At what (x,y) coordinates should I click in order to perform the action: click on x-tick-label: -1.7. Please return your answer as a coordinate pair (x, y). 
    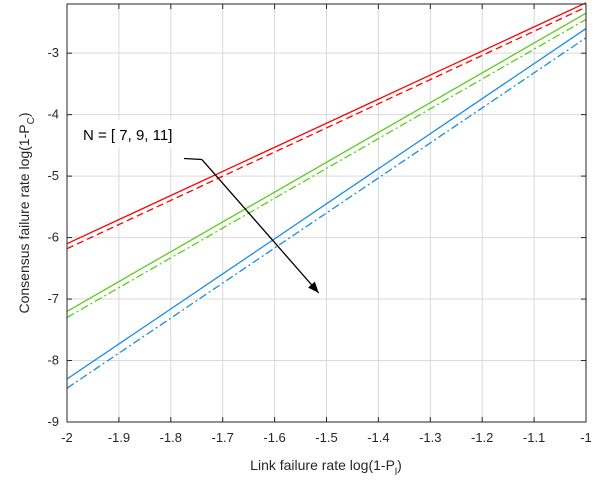
    Looking at the image, I should click on (222, 437).